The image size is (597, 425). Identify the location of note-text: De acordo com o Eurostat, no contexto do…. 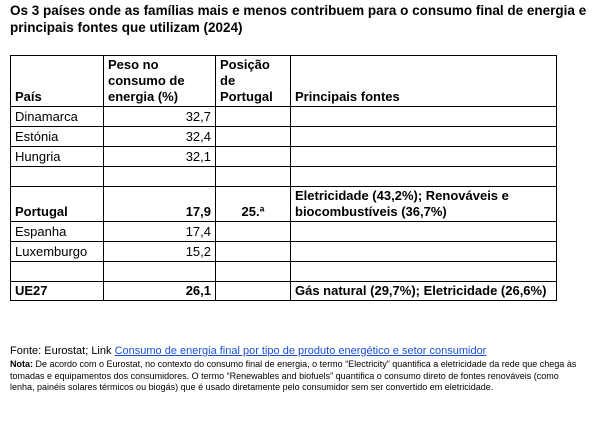
(293, 375).